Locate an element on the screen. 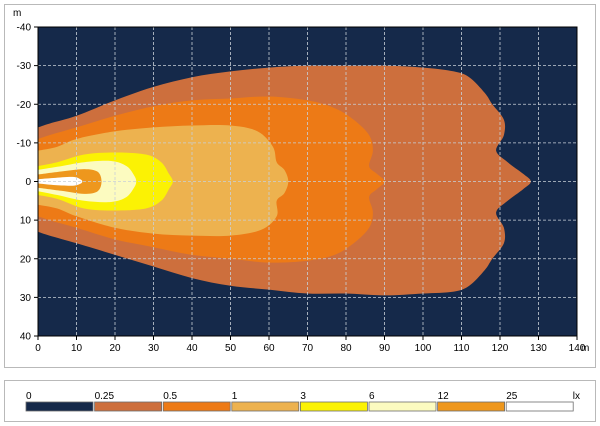 This screenshot has width=600, height=426. legend-label: 25 is located at coordinates (512, 396).